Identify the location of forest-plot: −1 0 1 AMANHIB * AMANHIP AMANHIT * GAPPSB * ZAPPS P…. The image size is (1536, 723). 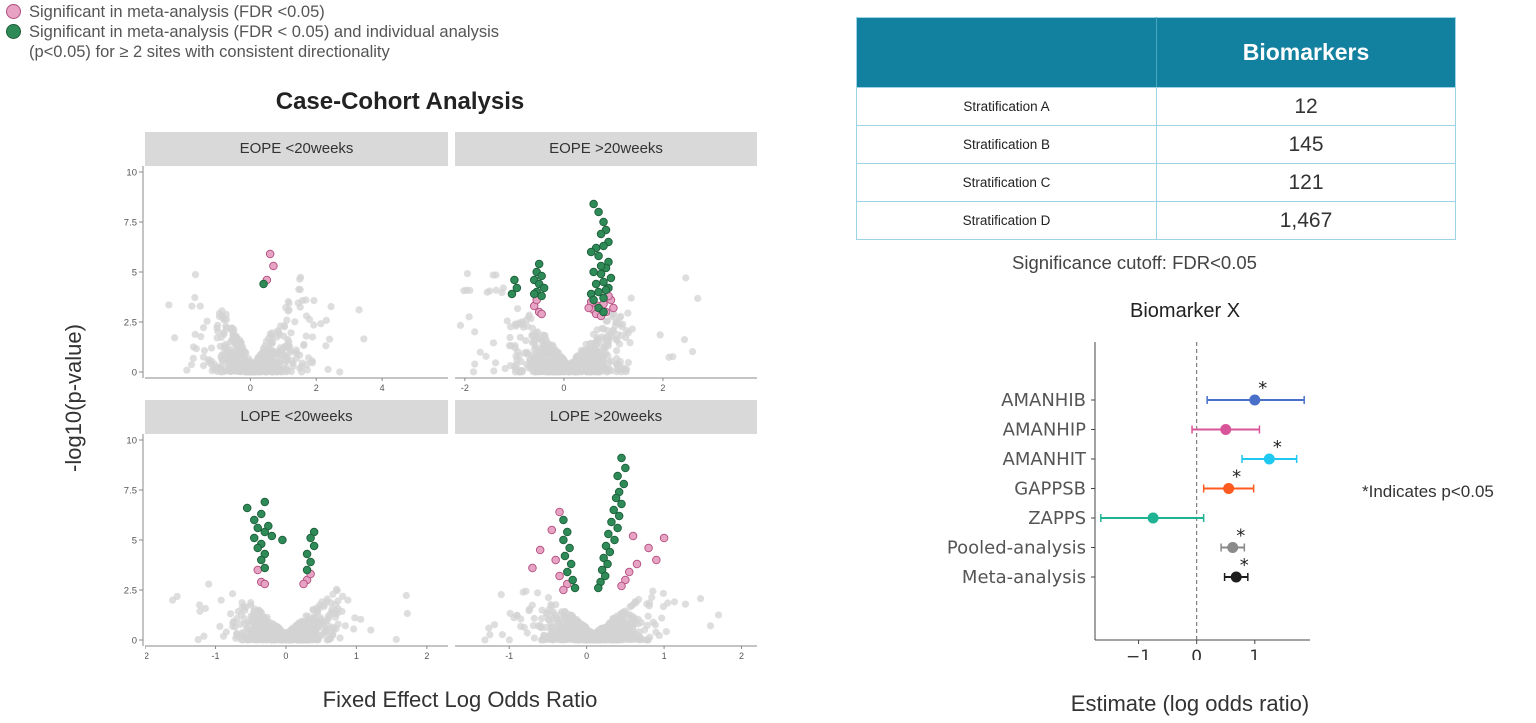
(1128, 501).